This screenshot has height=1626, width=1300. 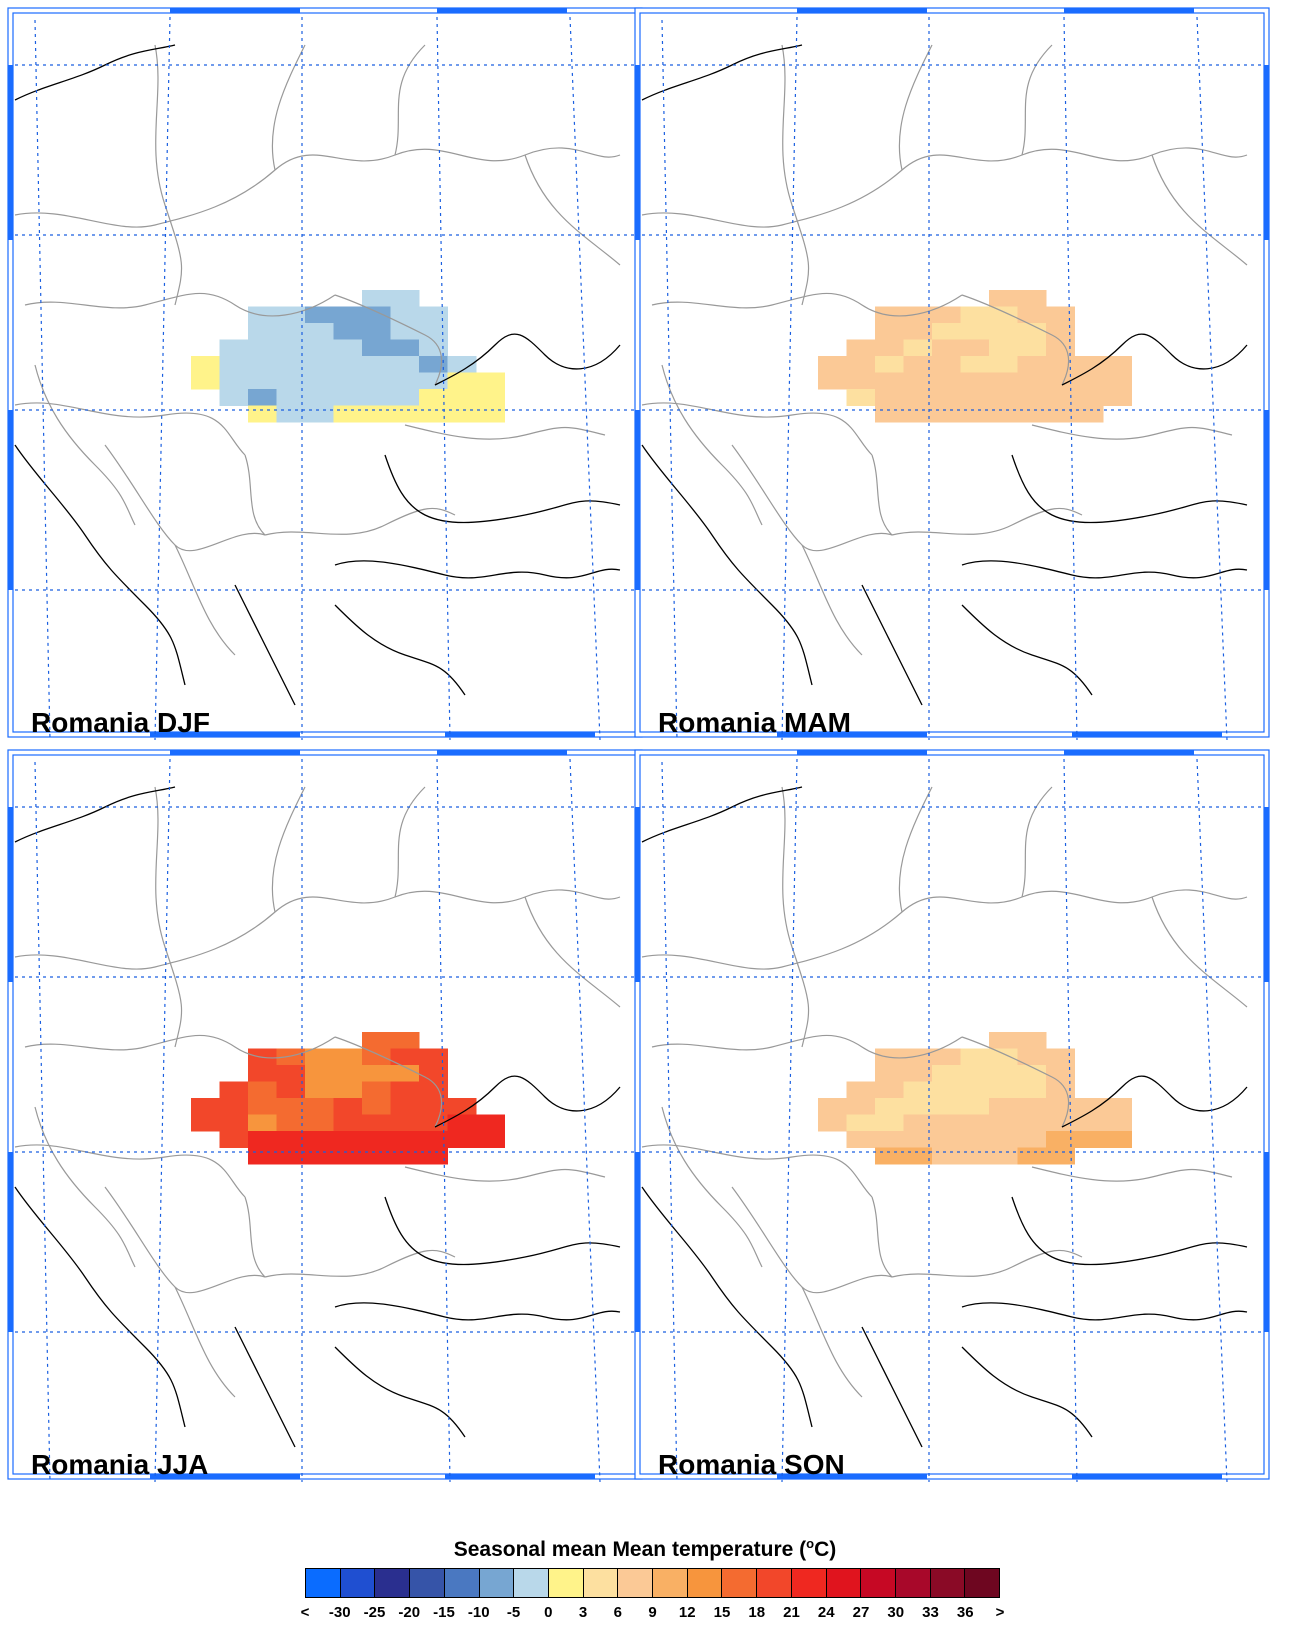 What do you see at coordinates (617, 1612) in the screenshot?
I see `colorbar-tick-label: 6` at bounding box center [617, 1612].